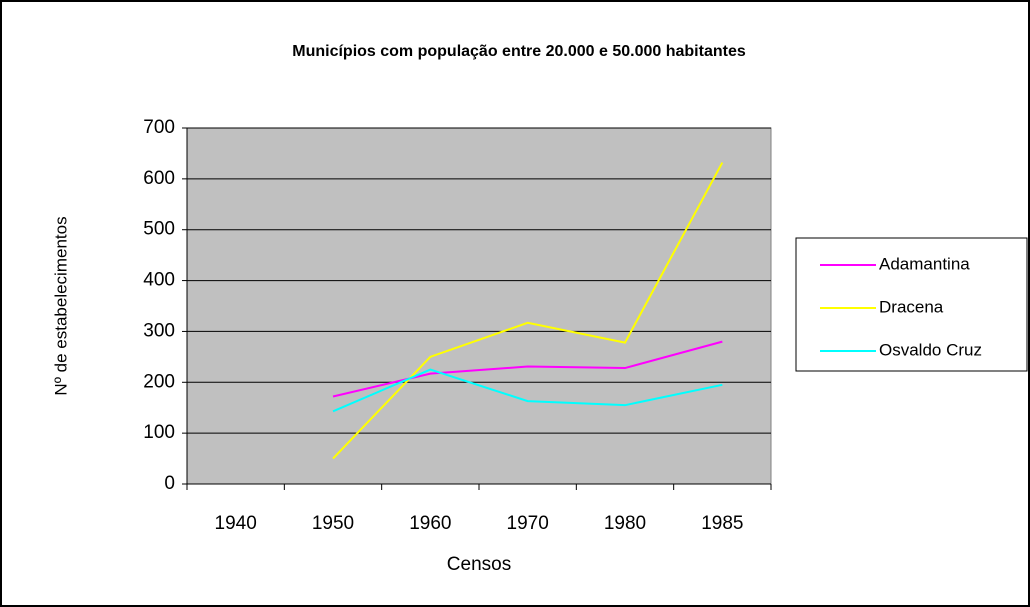 This screenshot has height=607, width=1030. I want to click on legend-label: Dracena, so click(911, 306).